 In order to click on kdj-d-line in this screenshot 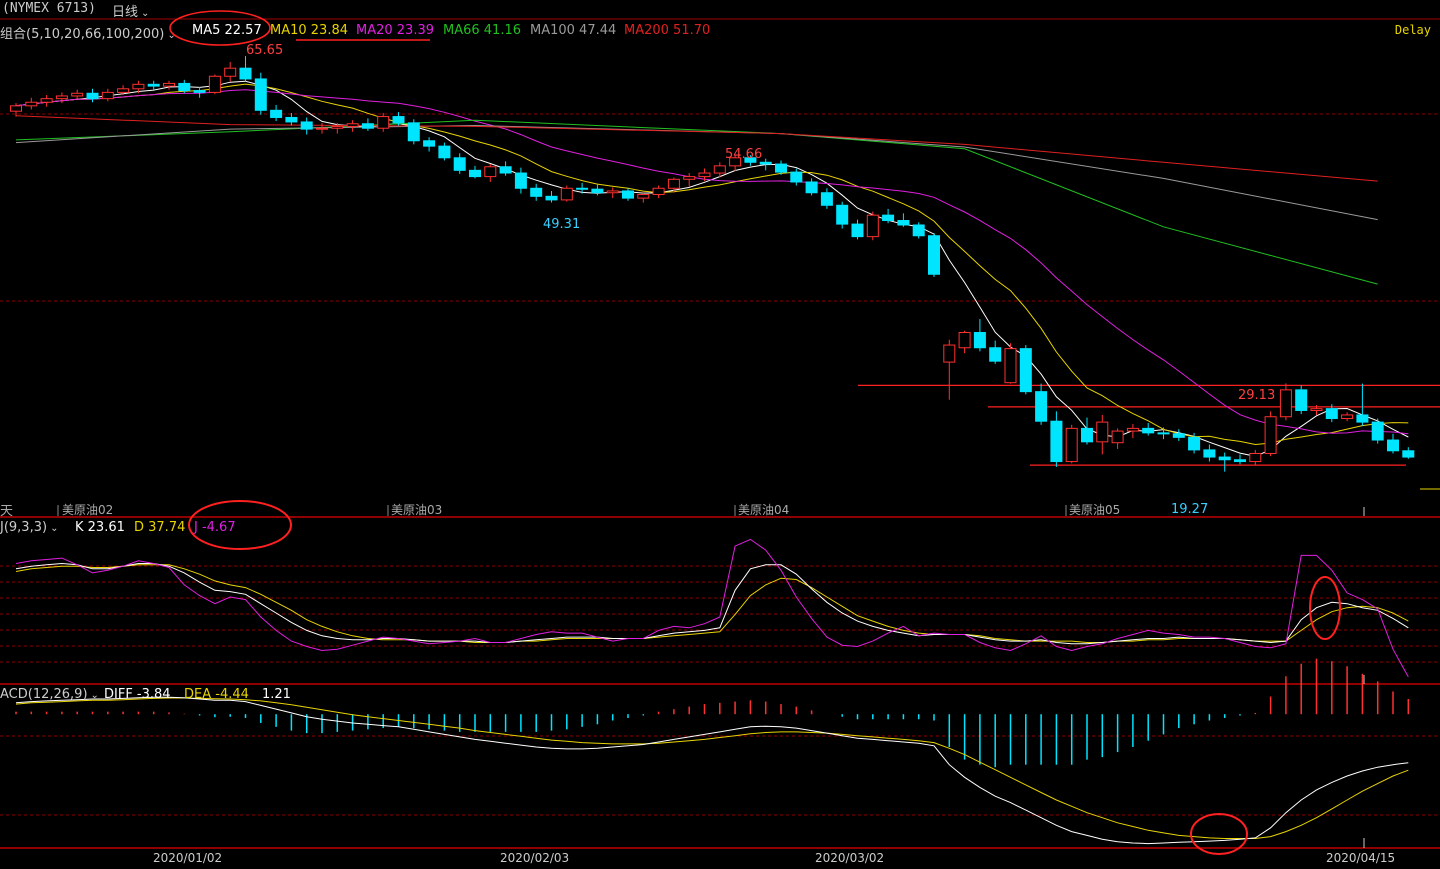, I will do `click(712, 603)`.